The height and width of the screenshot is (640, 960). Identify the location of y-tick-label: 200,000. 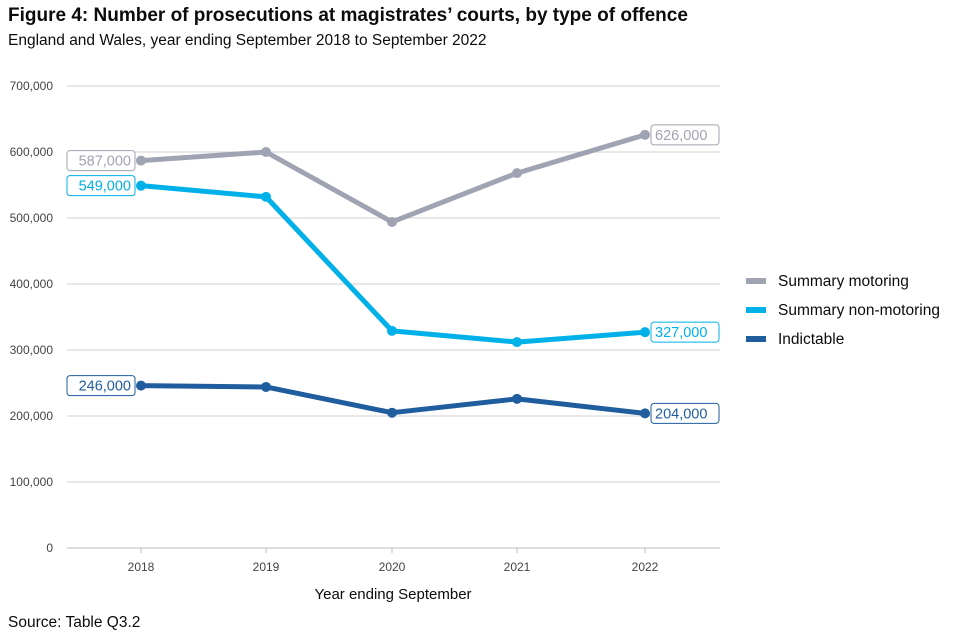
(32, 416).